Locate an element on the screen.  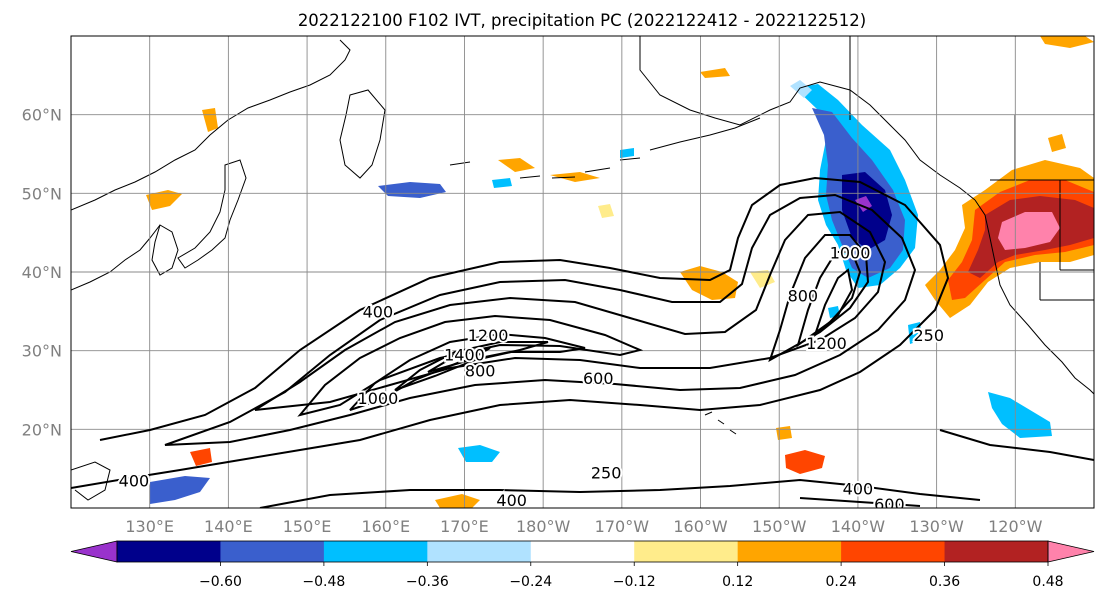
colorbar-segments is located at coordinates (582, 551).